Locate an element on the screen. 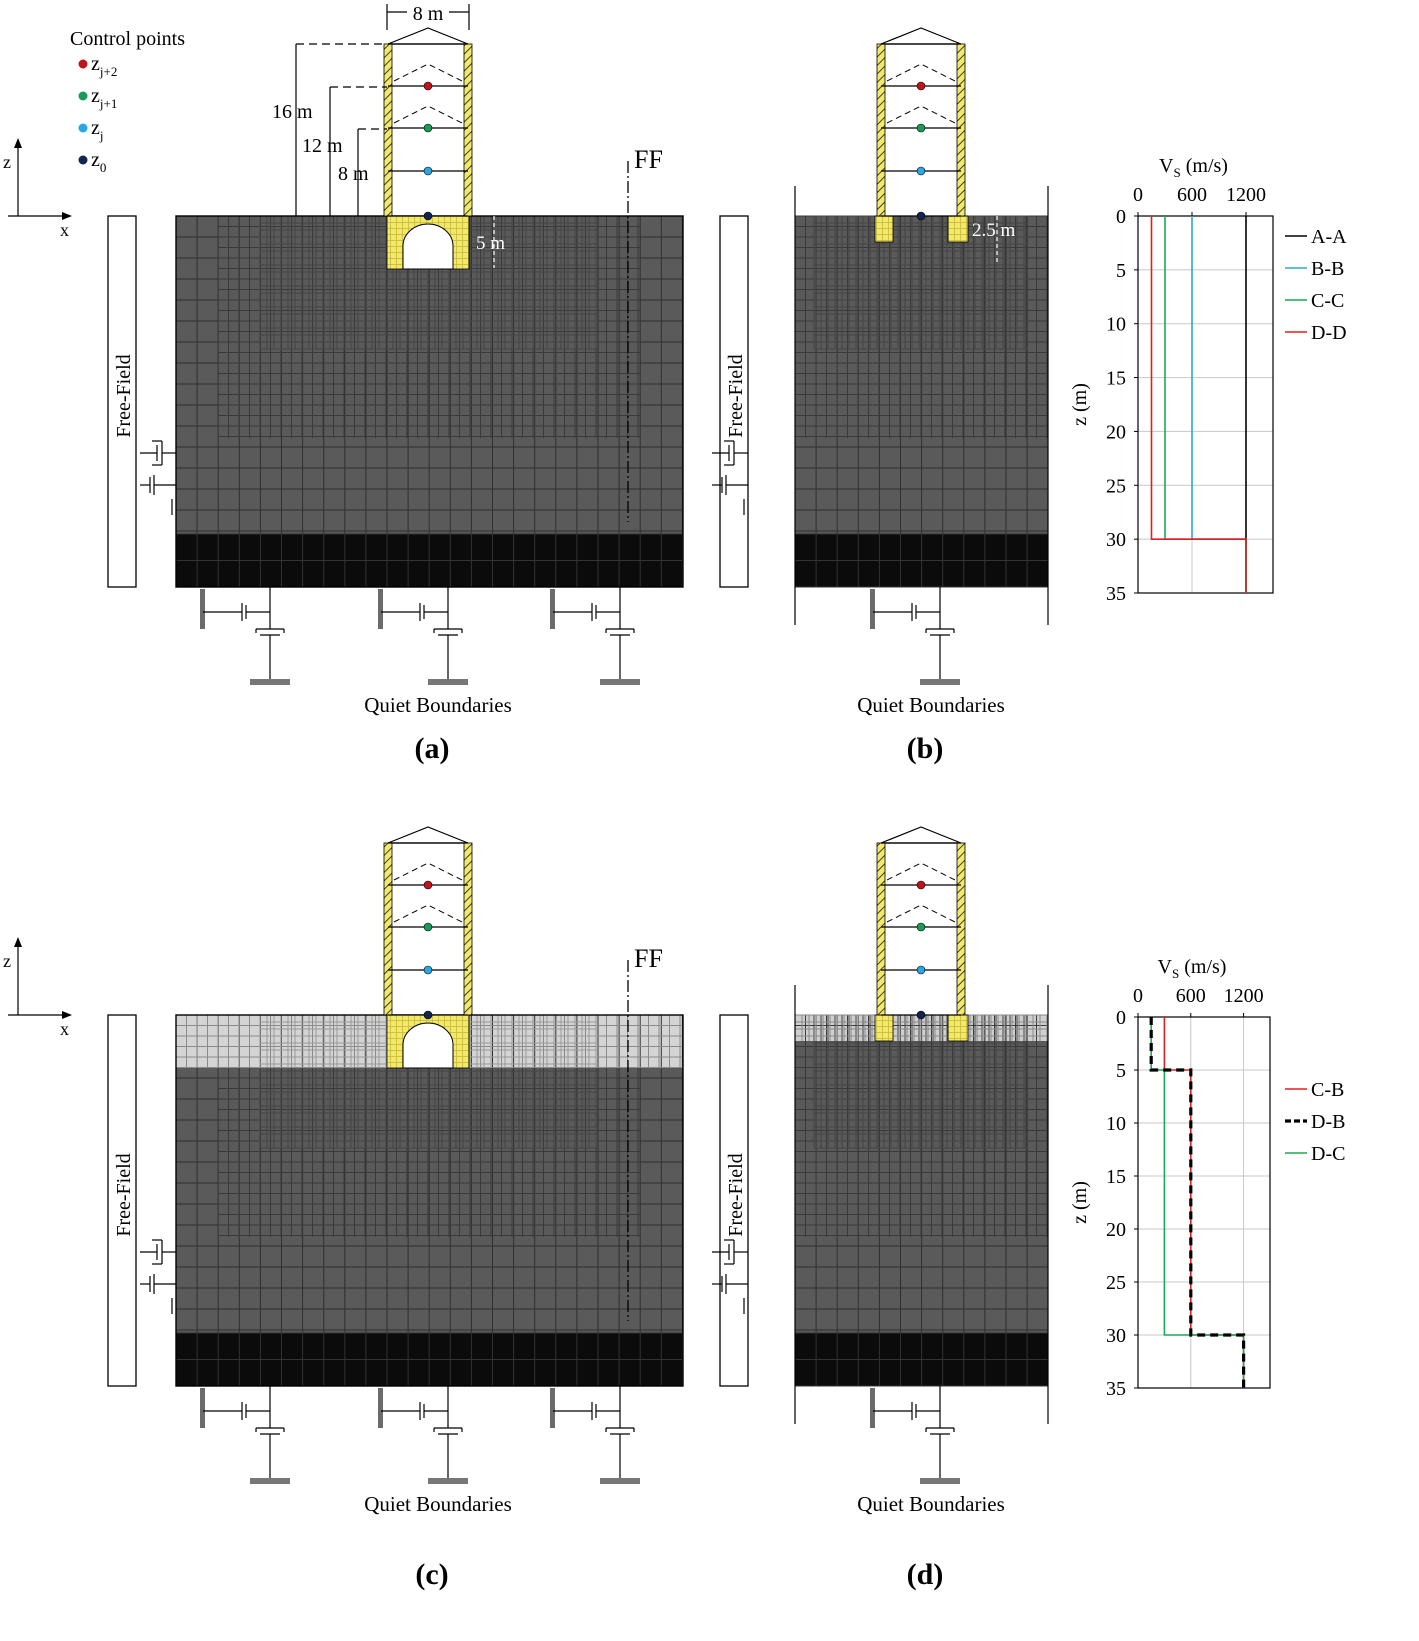 Image resolution: width=1419 pixels, height=1641 pixels. control-points-legend: Control points zj+2 zj+1 zj z0 is located at coordinates (127, 101).